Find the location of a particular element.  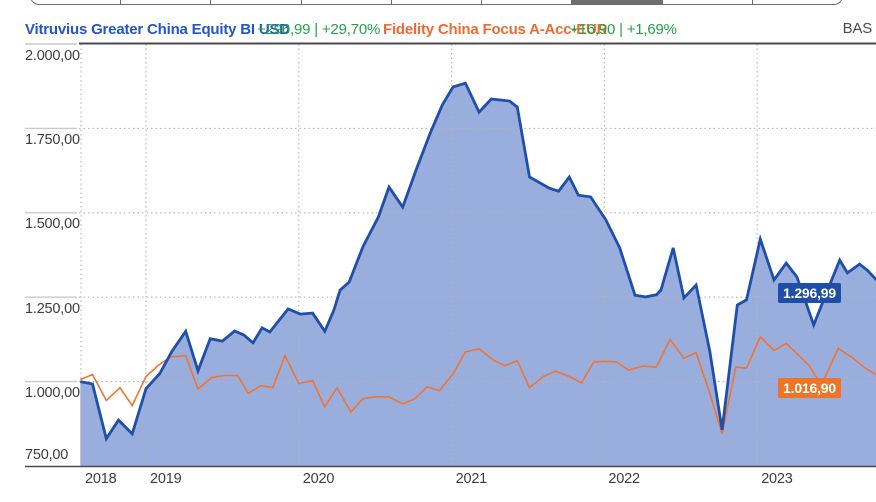

series1-last-value-badge: 1.296,99 is located at coordinates (809, 293).